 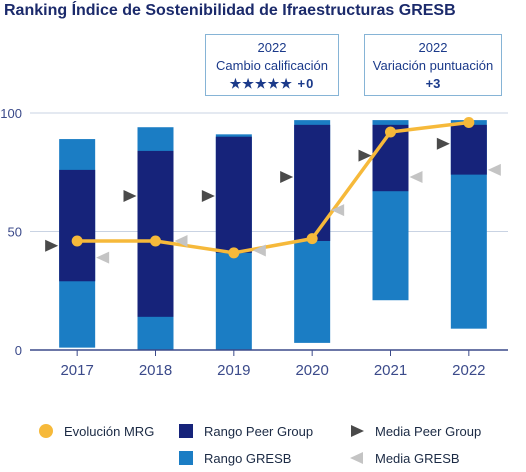 I want to click on legend-item: Rango Peer Group, so click(x=245, y=431).